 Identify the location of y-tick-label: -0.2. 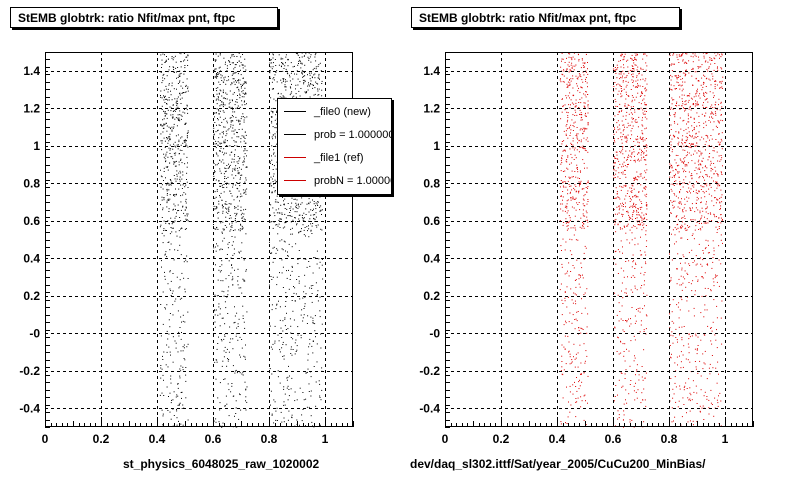
(29, 371).